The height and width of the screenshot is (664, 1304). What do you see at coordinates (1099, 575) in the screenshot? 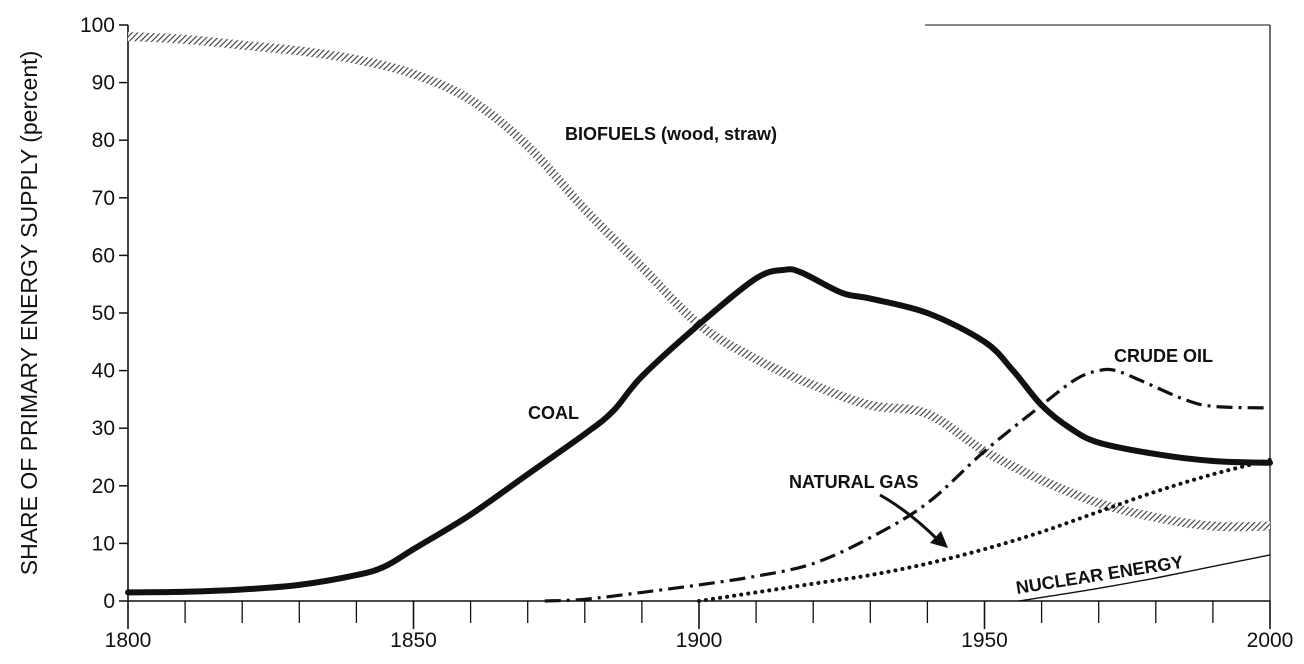
I see `series-label-nuclear-energy: NUCLEAR ENERGY` at bounding box center [1099, 575].